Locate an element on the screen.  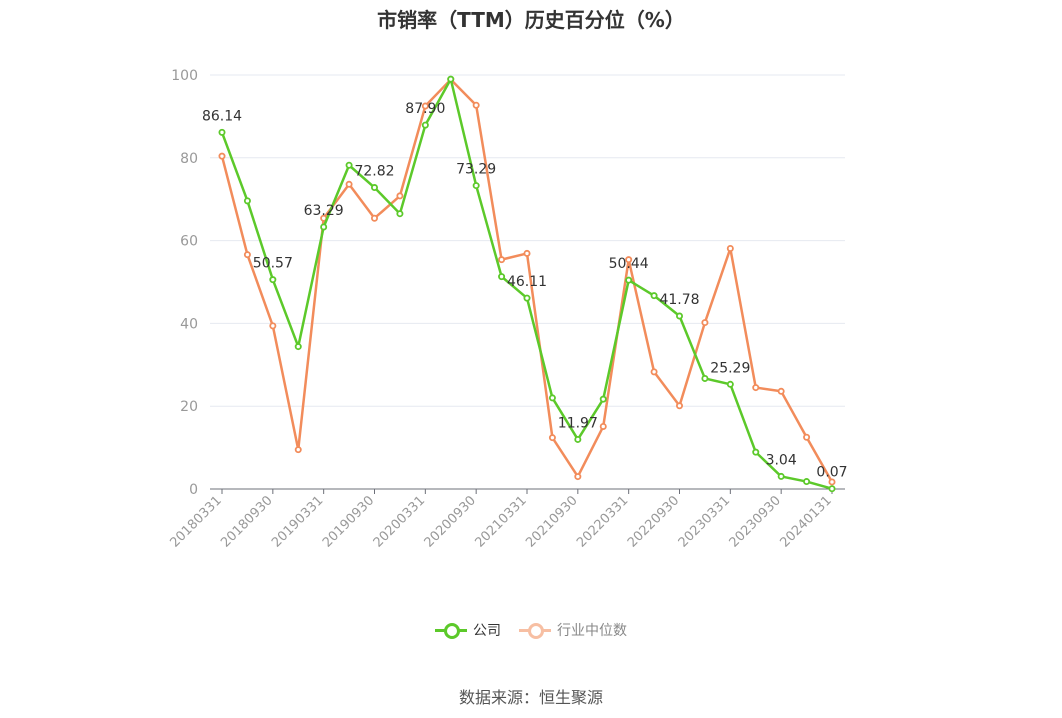
x-tick-label: 20220930 is located at coordinates (653, 521).